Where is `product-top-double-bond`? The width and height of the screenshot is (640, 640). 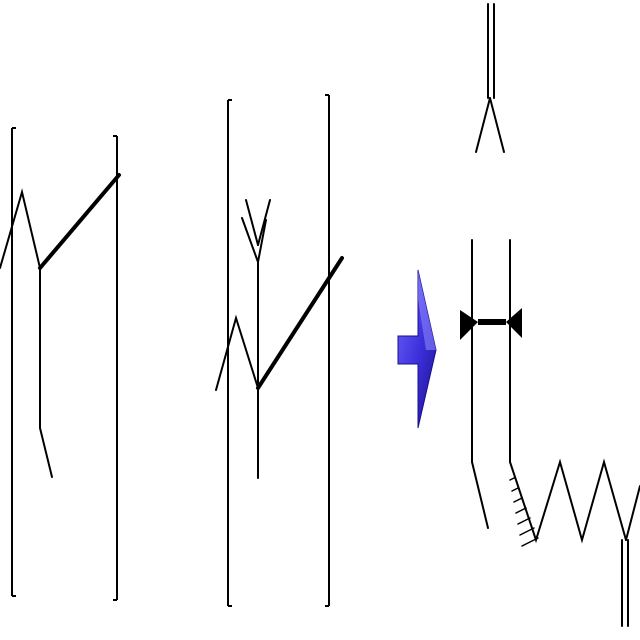
product-top-double-bond is located at coordinates (491, 51).